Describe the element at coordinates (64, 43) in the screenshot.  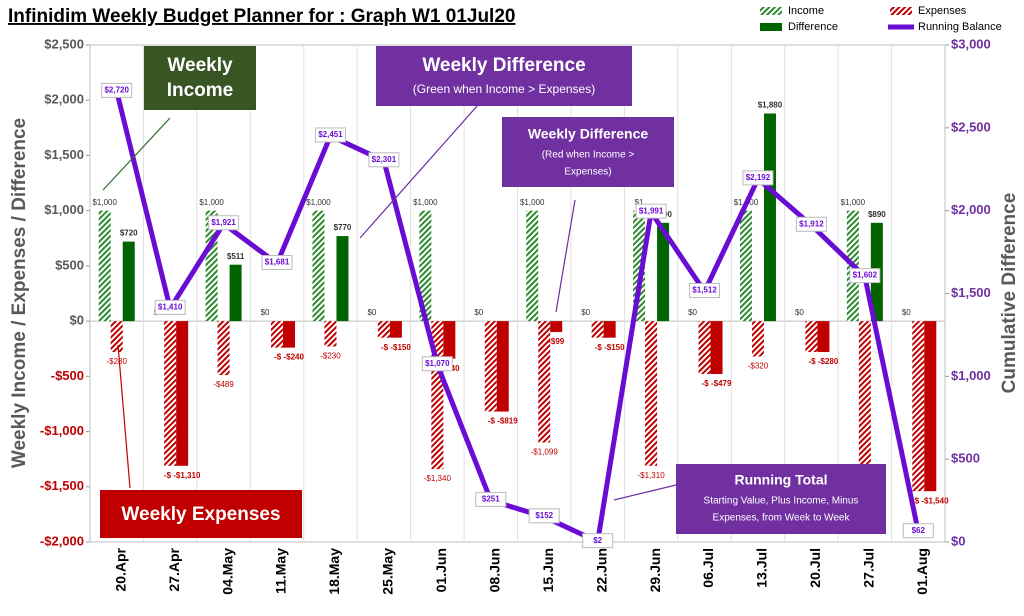
I see `y-tick-label: $2,500` at that location.